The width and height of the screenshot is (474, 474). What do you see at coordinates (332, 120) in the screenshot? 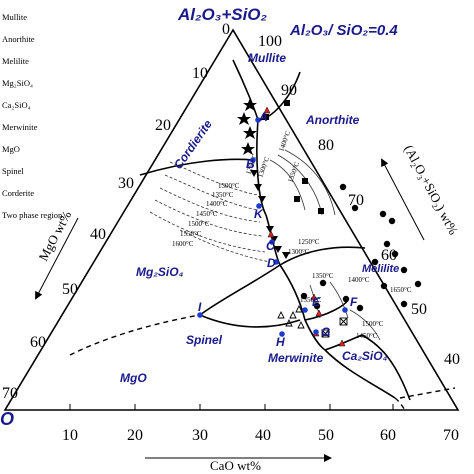
I see `phase-label-anorthite: Anorthite` at bounding box center [332, 120].